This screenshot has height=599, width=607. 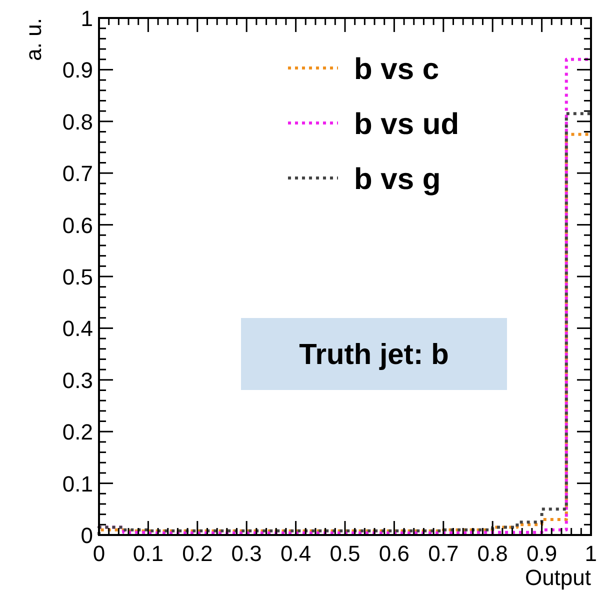 What do you see at coordinates (77, 329) in the screenshot?
I see `y-tick-label: 0.4` at bounding box center [77, 329].